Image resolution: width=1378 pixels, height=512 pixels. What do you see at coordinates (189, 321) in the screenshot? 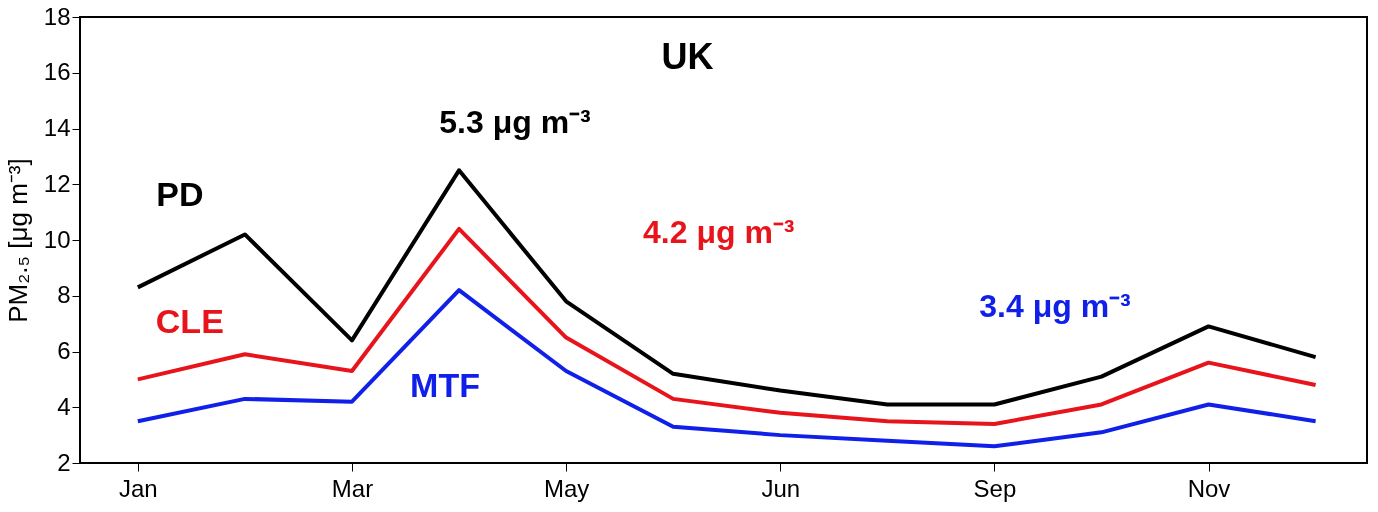
I see `series-label: CLE` at bounding box center [189, 321].